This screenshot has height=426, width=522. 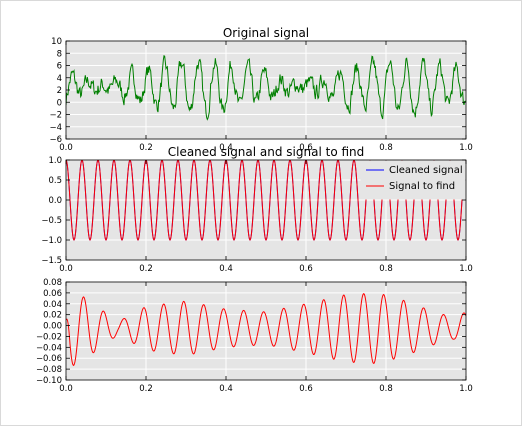 What do you see at coordinates (52, 283) in the screenshot?
I see `y-tick-label: 0.08` at bounding box center [52, 283].